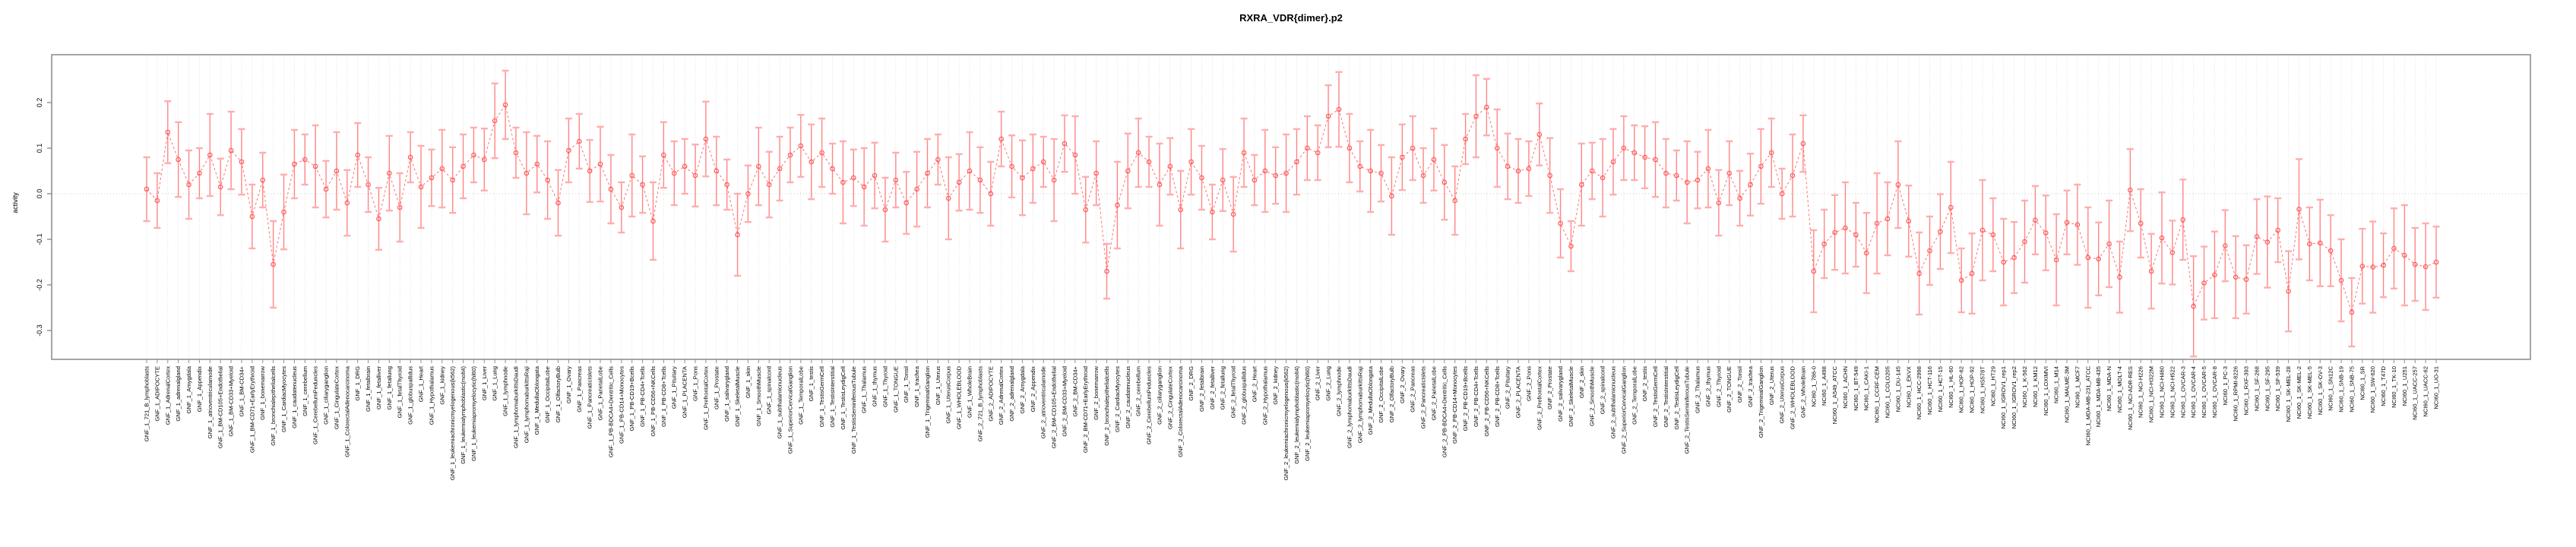  I want to click on x-tick-label: GNF_2_DRG, so click(1191, 383).